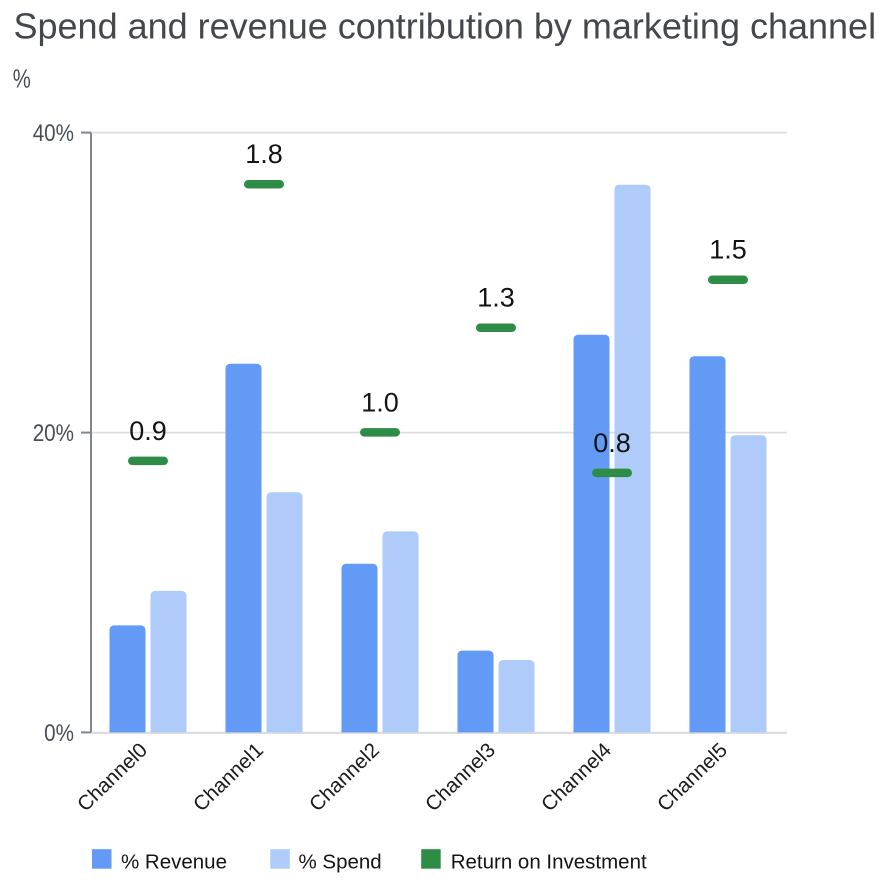 This screenshot has width=884, height=882. Describe the element at coordinates (728, 250) in the screenshot. I see `svg-text: 1.5` at that location.